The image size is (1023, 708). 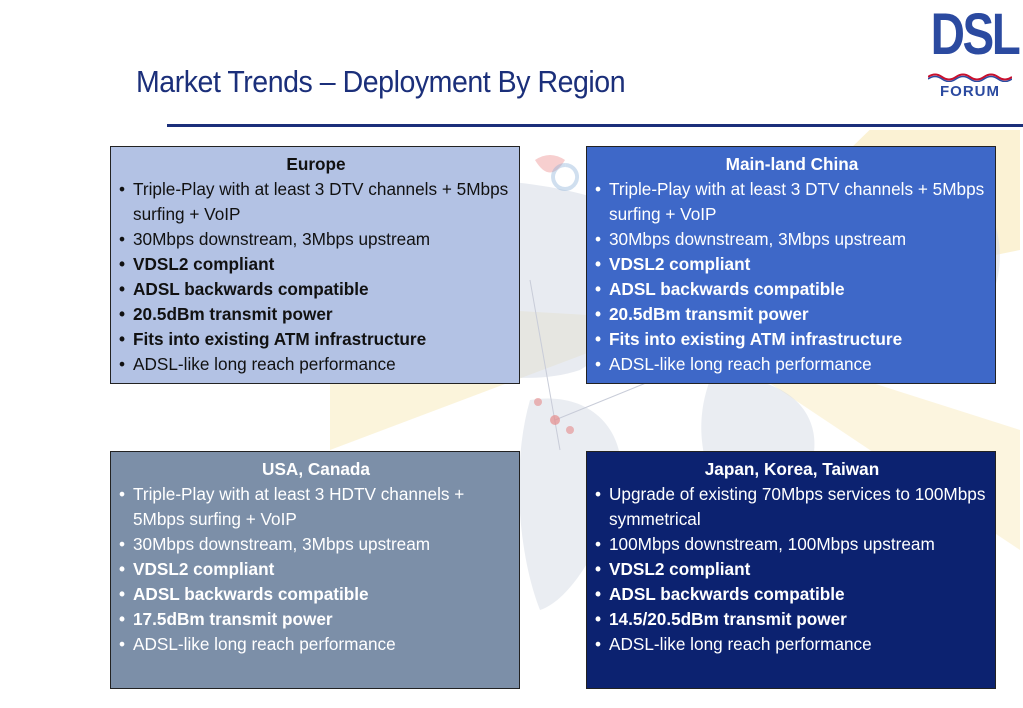 What do you see at coordinates (792, 469) in the screenshot?
I see `region-heading-japan-korea-taiwan: Japan, Korea, Taiwan` at bounding box center [792, 469].